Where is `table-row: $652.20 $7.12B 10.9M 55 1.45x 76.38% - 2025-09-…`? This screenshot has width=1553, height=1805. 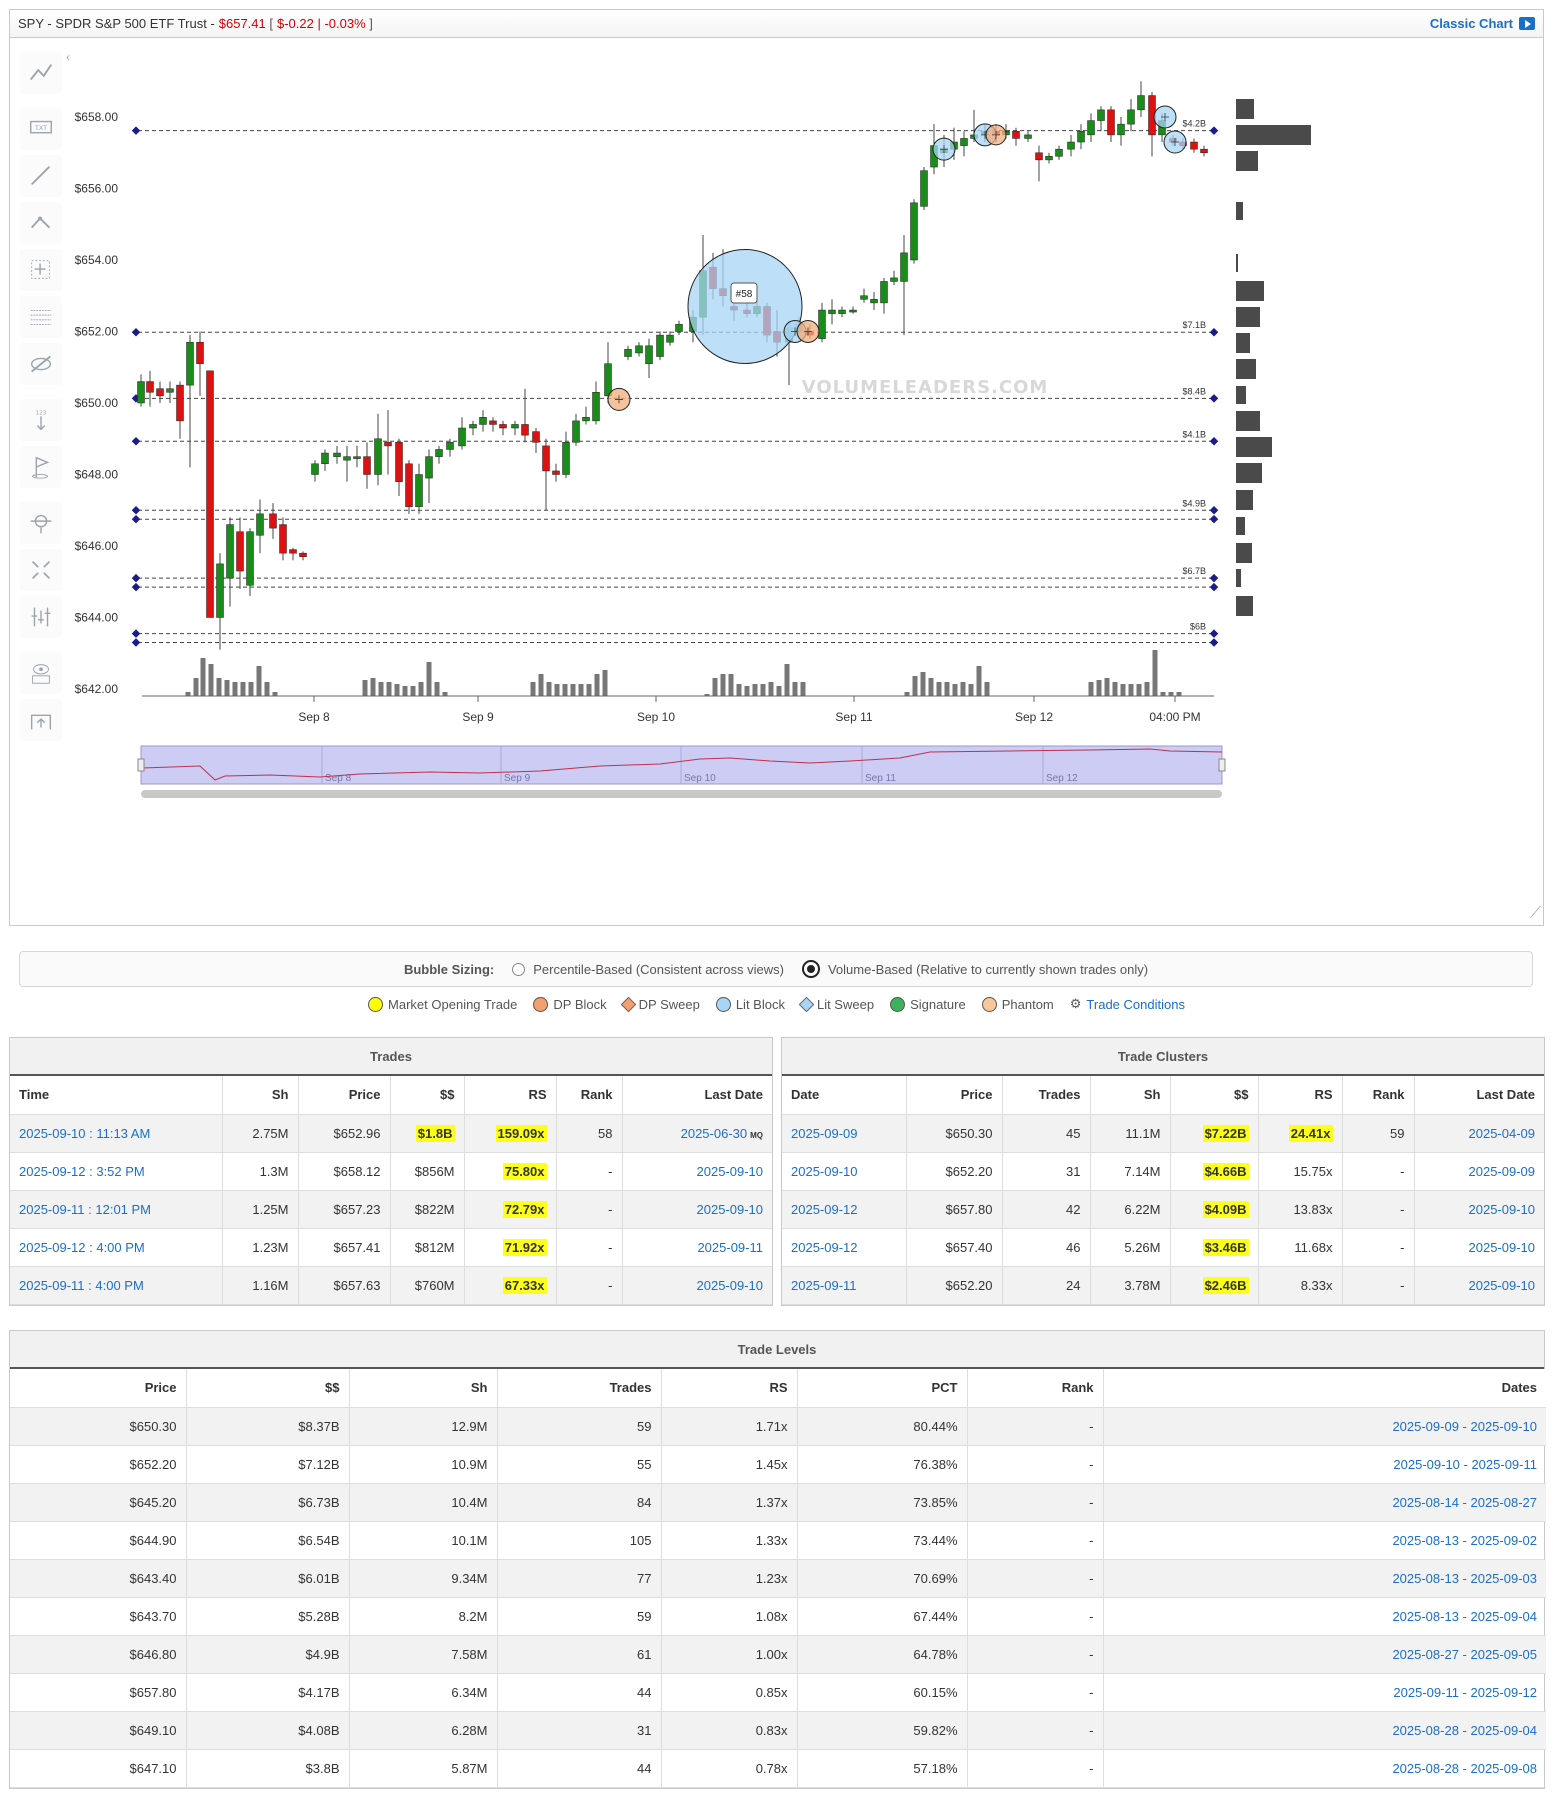
table-row: $652.20 $7.12B 10.9M 55 1.45x 76.38% - 2025-09-… is located at coordinates (778, 1464).